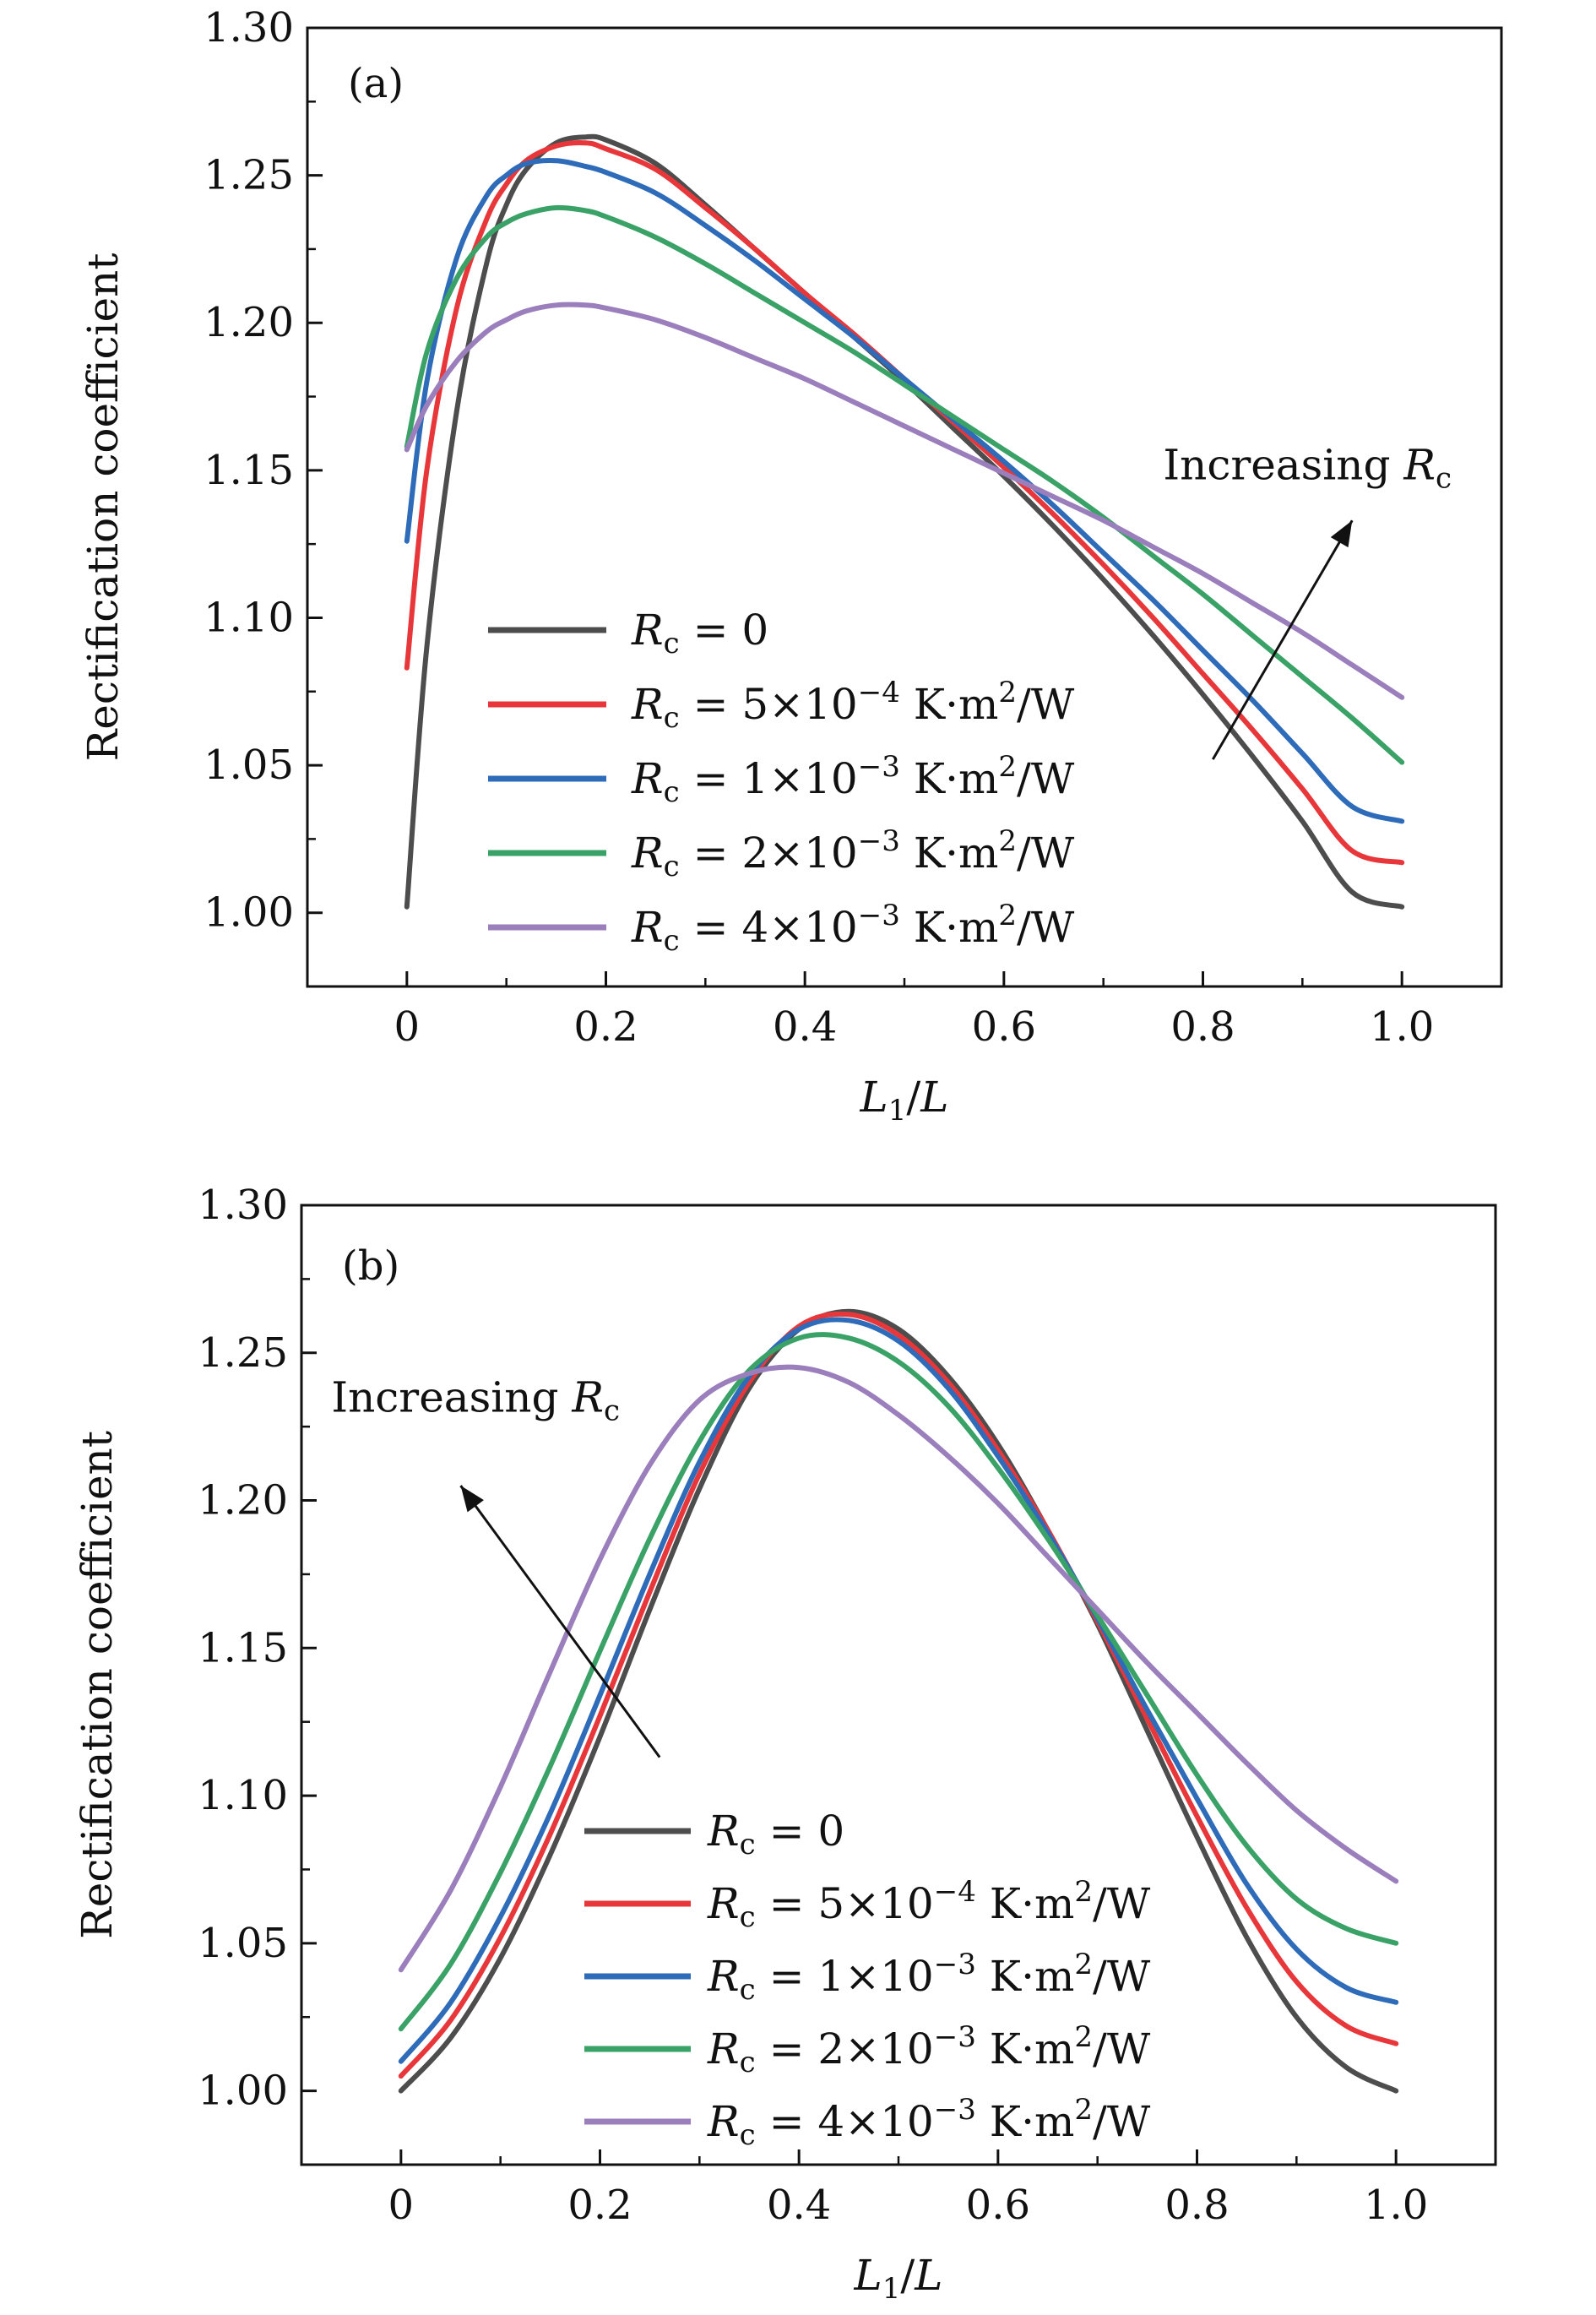  What do you see at coordinates (929, 2049) in the screenshot?
I see `legend-label-3: Rc = 2×10−3 K·m2/W` at bounding box center [929, 2049].